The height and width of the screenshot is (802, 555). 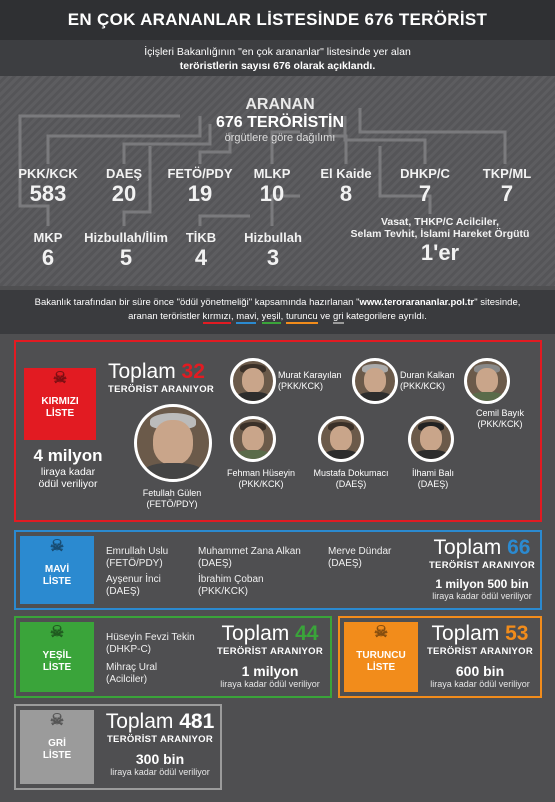 I want to click on info-text: kategorilere ayrıldı., so click(x=385, y=316).